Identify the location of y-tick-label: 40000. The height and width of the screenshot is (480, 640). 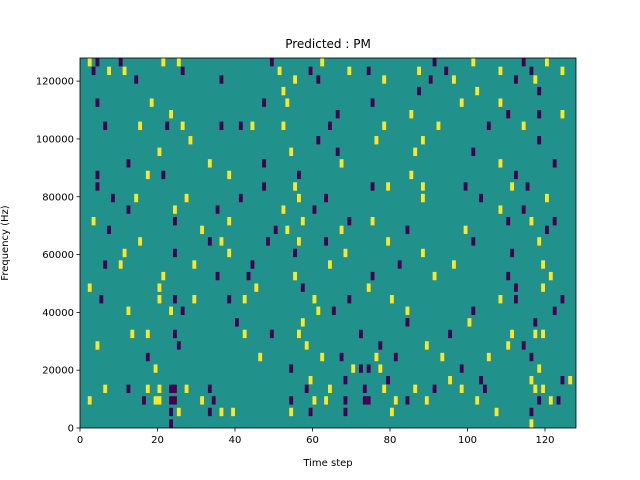
(58, 313).